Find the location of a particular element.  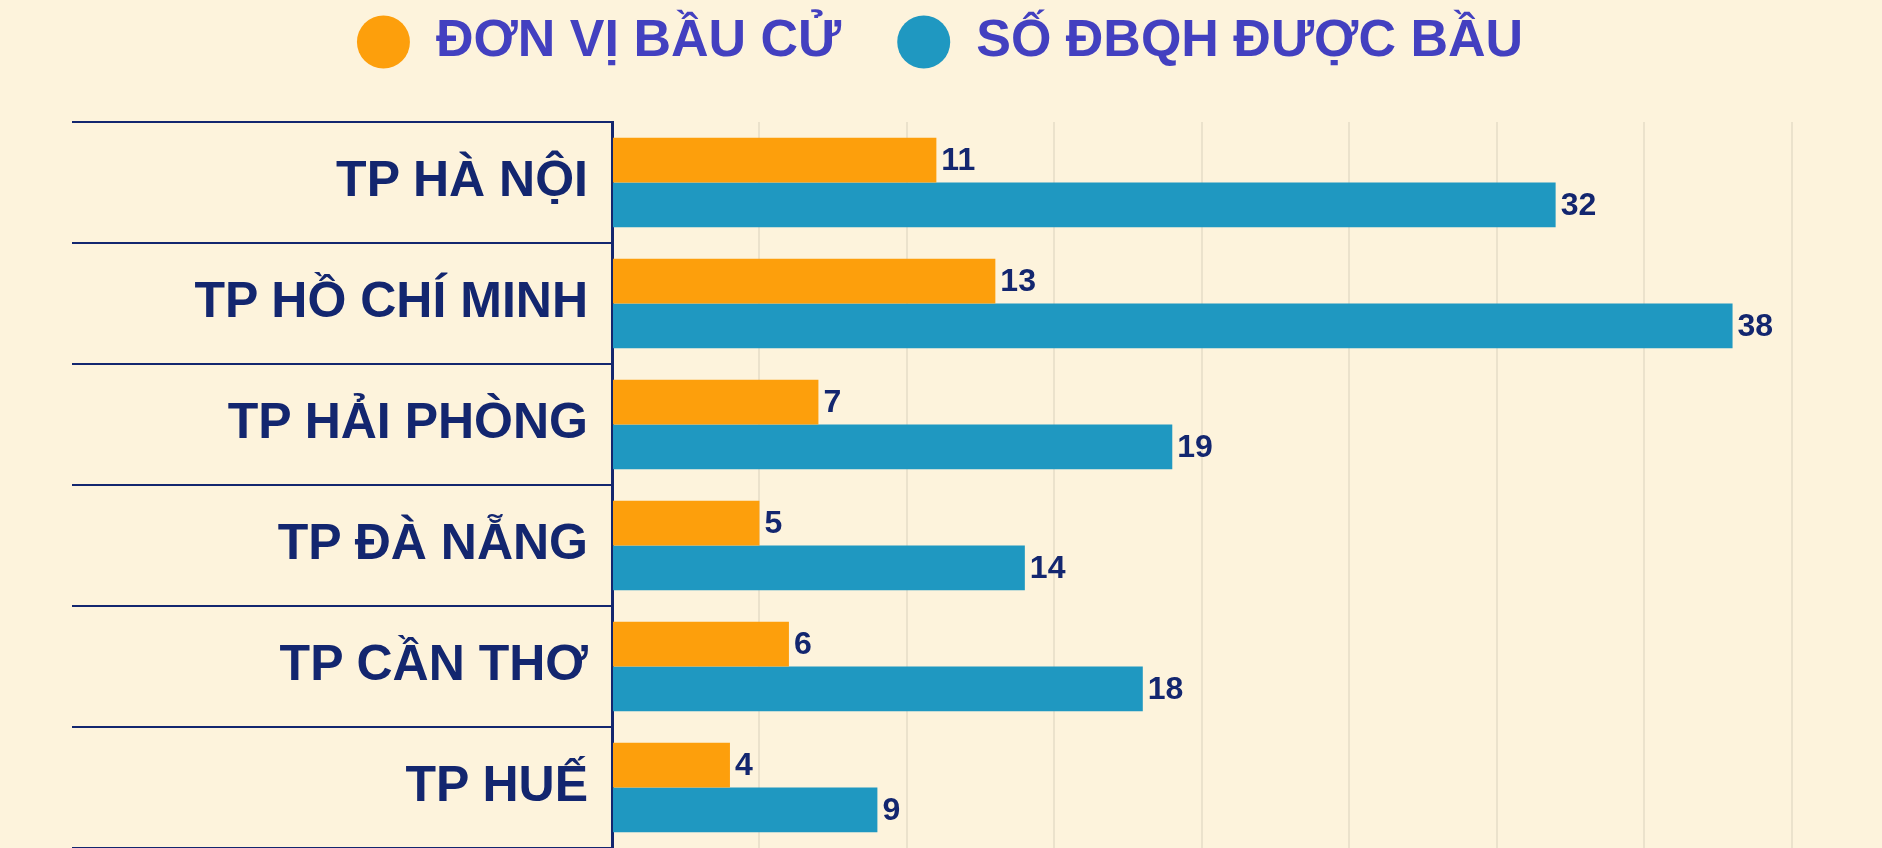

data-label: 11 is located at coordinates (958, 158).